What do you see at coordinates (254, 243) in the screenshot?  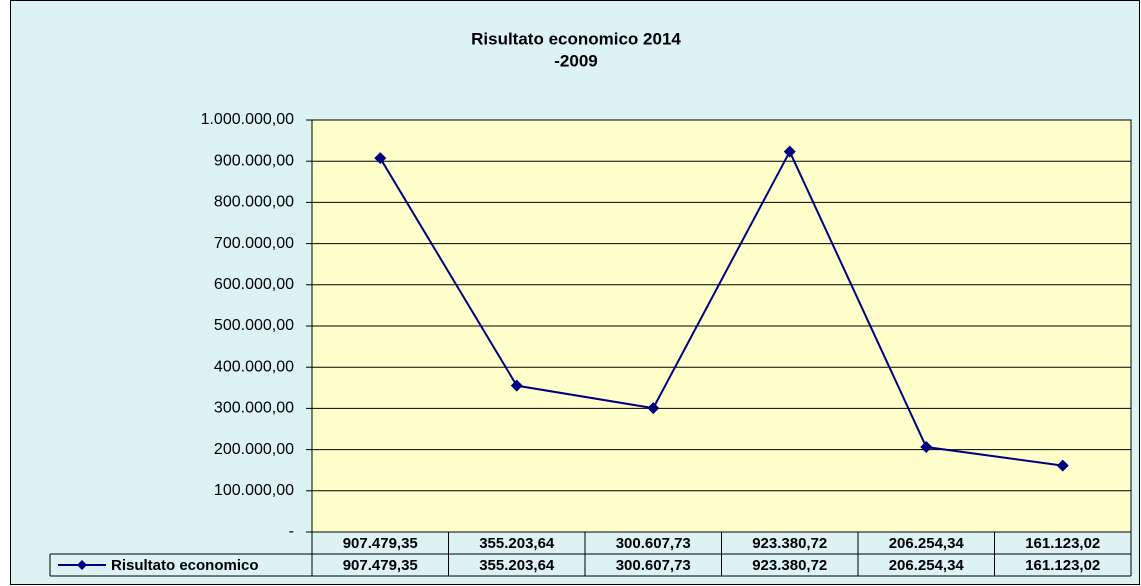 I see `y-tick-label: 700.000,00` at bounding box center [254, 243].